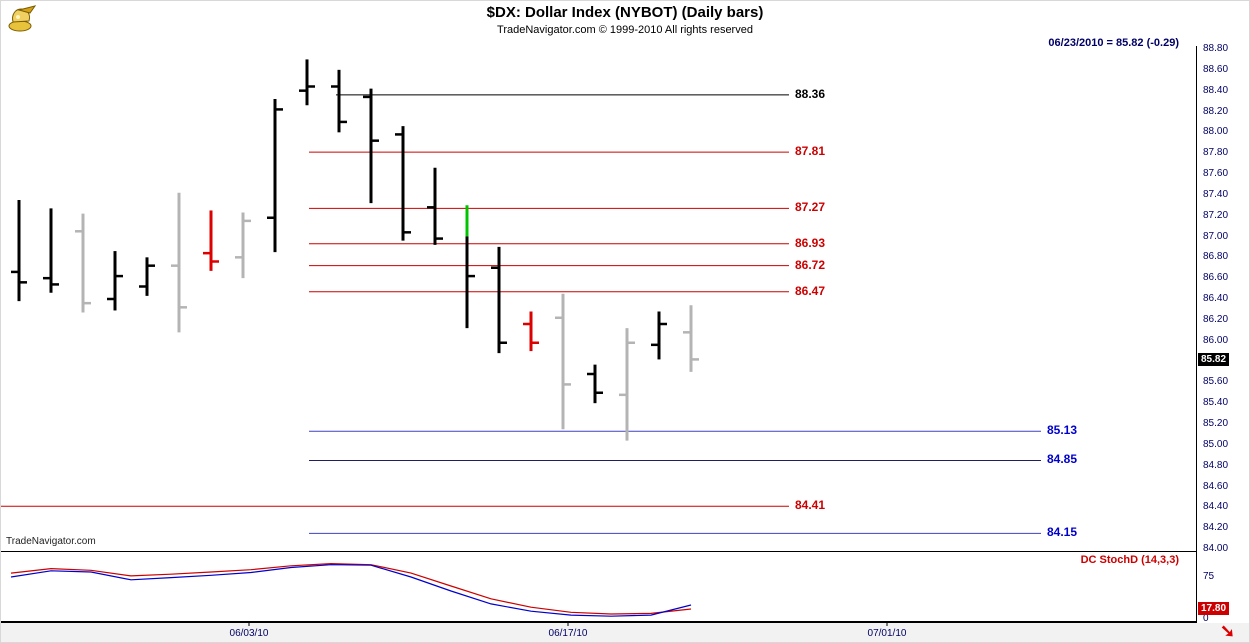  I want to click on watermark-text: TradeNavigator.com, so click(51, 541).